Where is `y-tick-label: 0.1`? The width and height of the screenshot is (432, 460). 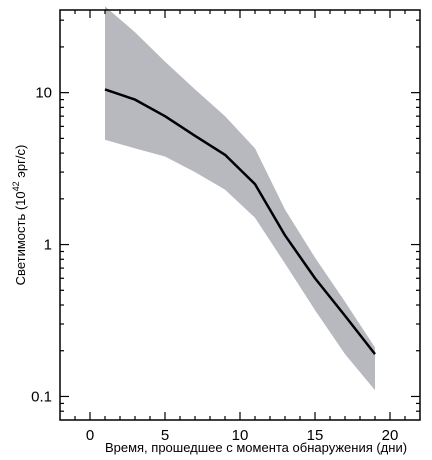 y-tick-label: 0.1 is located at coordinates (41, 396).